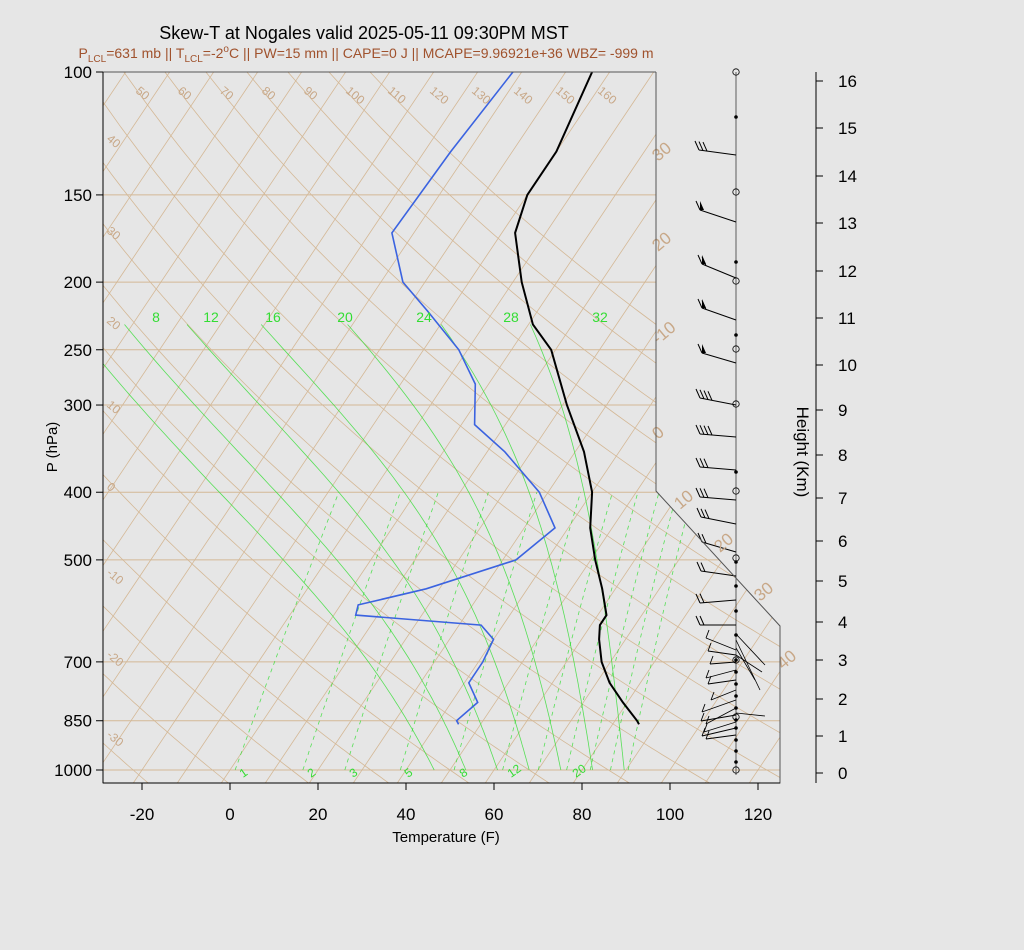  I want to click on x-tick-label: 0, so click(229, 814).